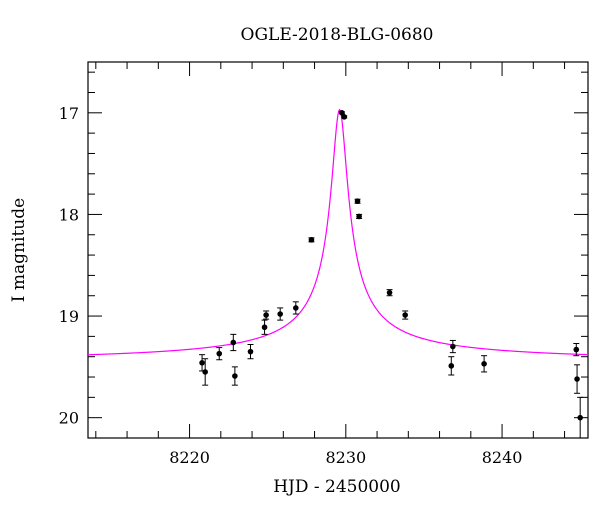 The image size is (600, 512). Describe the element at coordinates (189, 457) in the screenshot. I see `x-tick-label: 8220` at that location.